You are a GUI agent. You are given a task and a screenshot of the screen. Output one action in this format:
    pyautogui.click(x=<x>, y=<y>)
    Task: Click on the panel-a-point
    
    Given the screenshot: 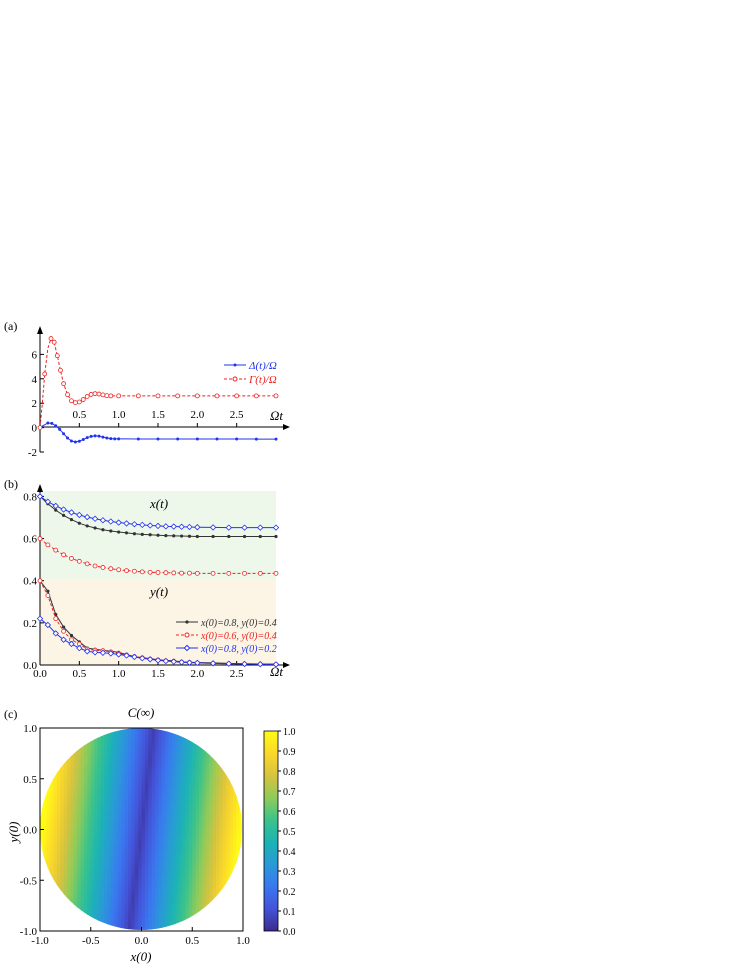 What is the action you would take?
    pyautogui.click(x=111, y=439)
    